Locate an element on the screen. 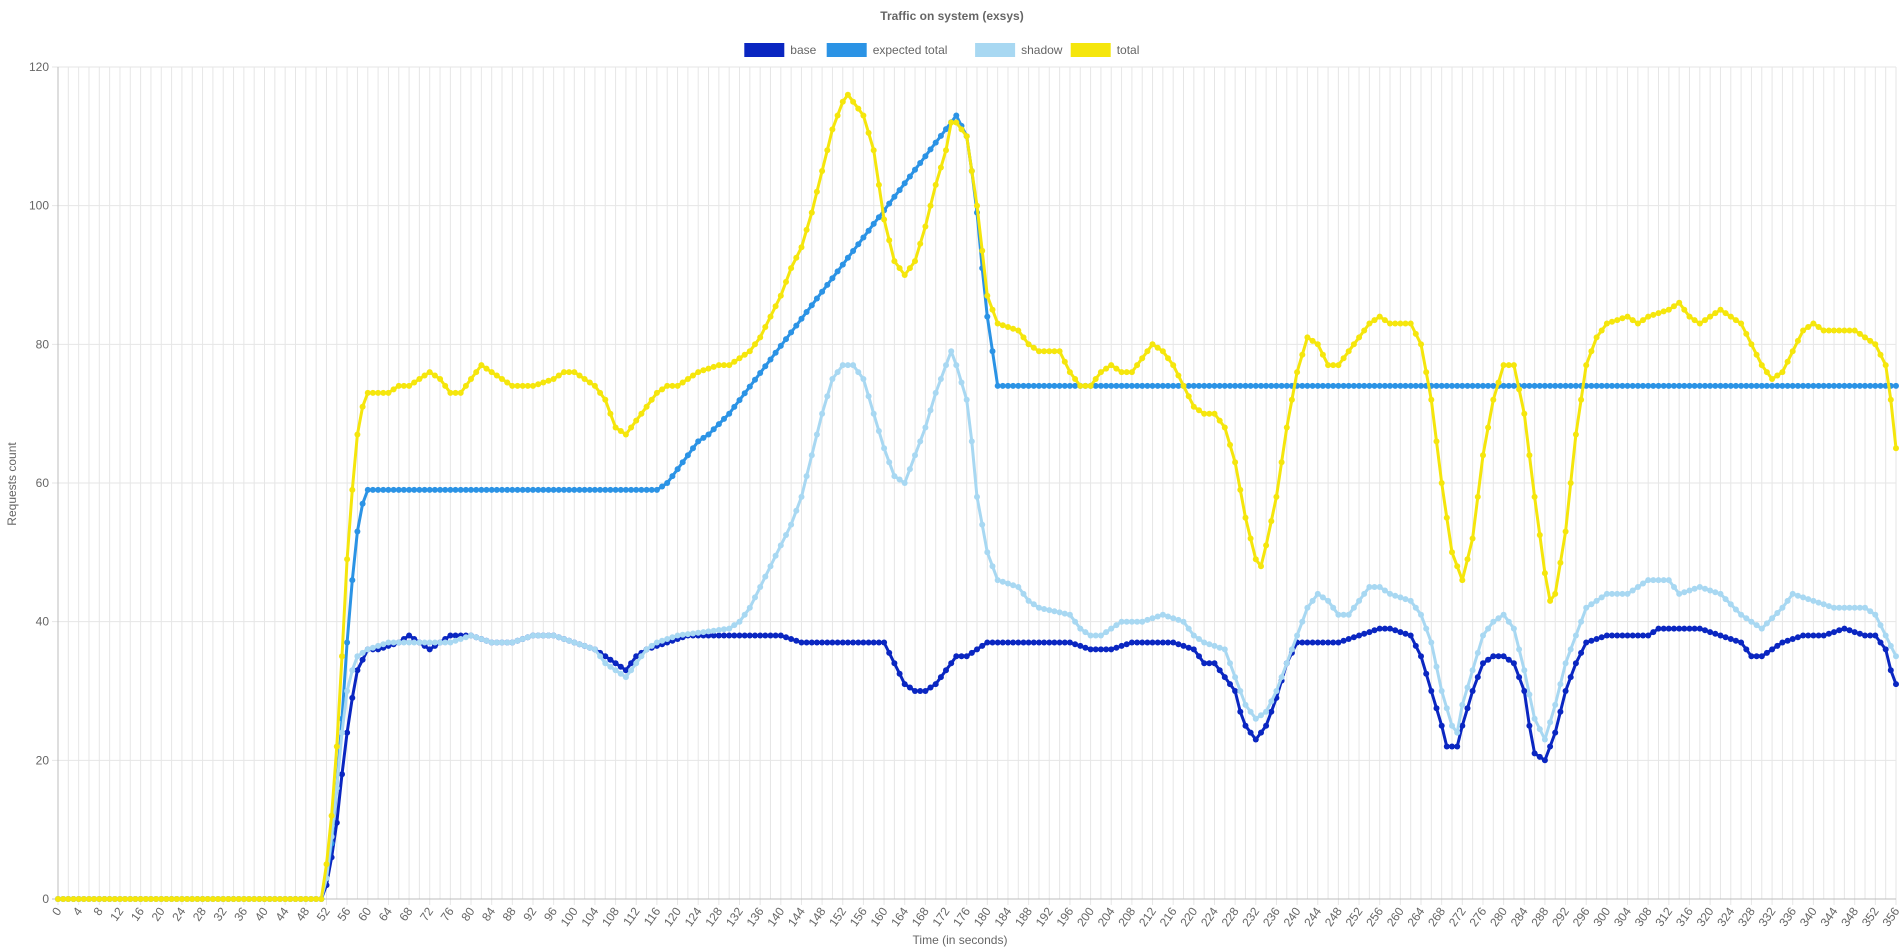 This screenshot has width=1904, height=952. legend-item-shadow: shadow is located at coordinates (1019, 50).